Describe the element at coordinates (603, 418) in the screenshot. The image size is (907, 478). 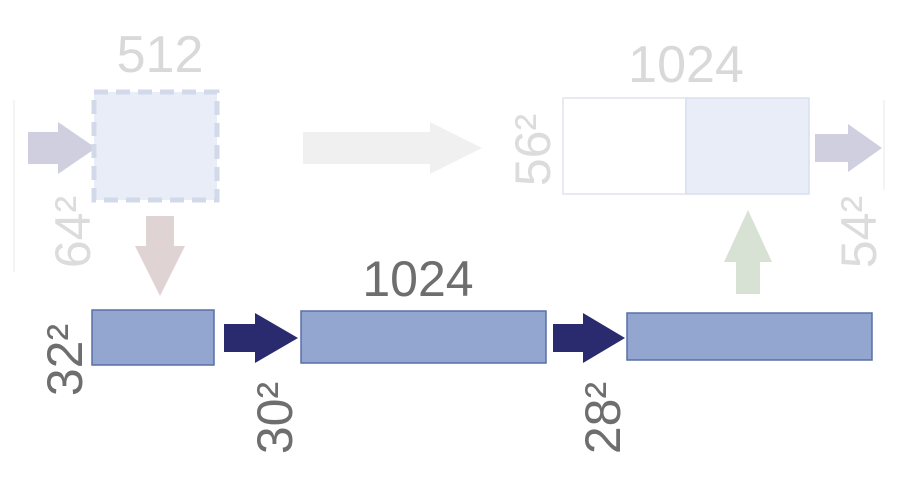
I see `size-label-28: 28²` at that location.